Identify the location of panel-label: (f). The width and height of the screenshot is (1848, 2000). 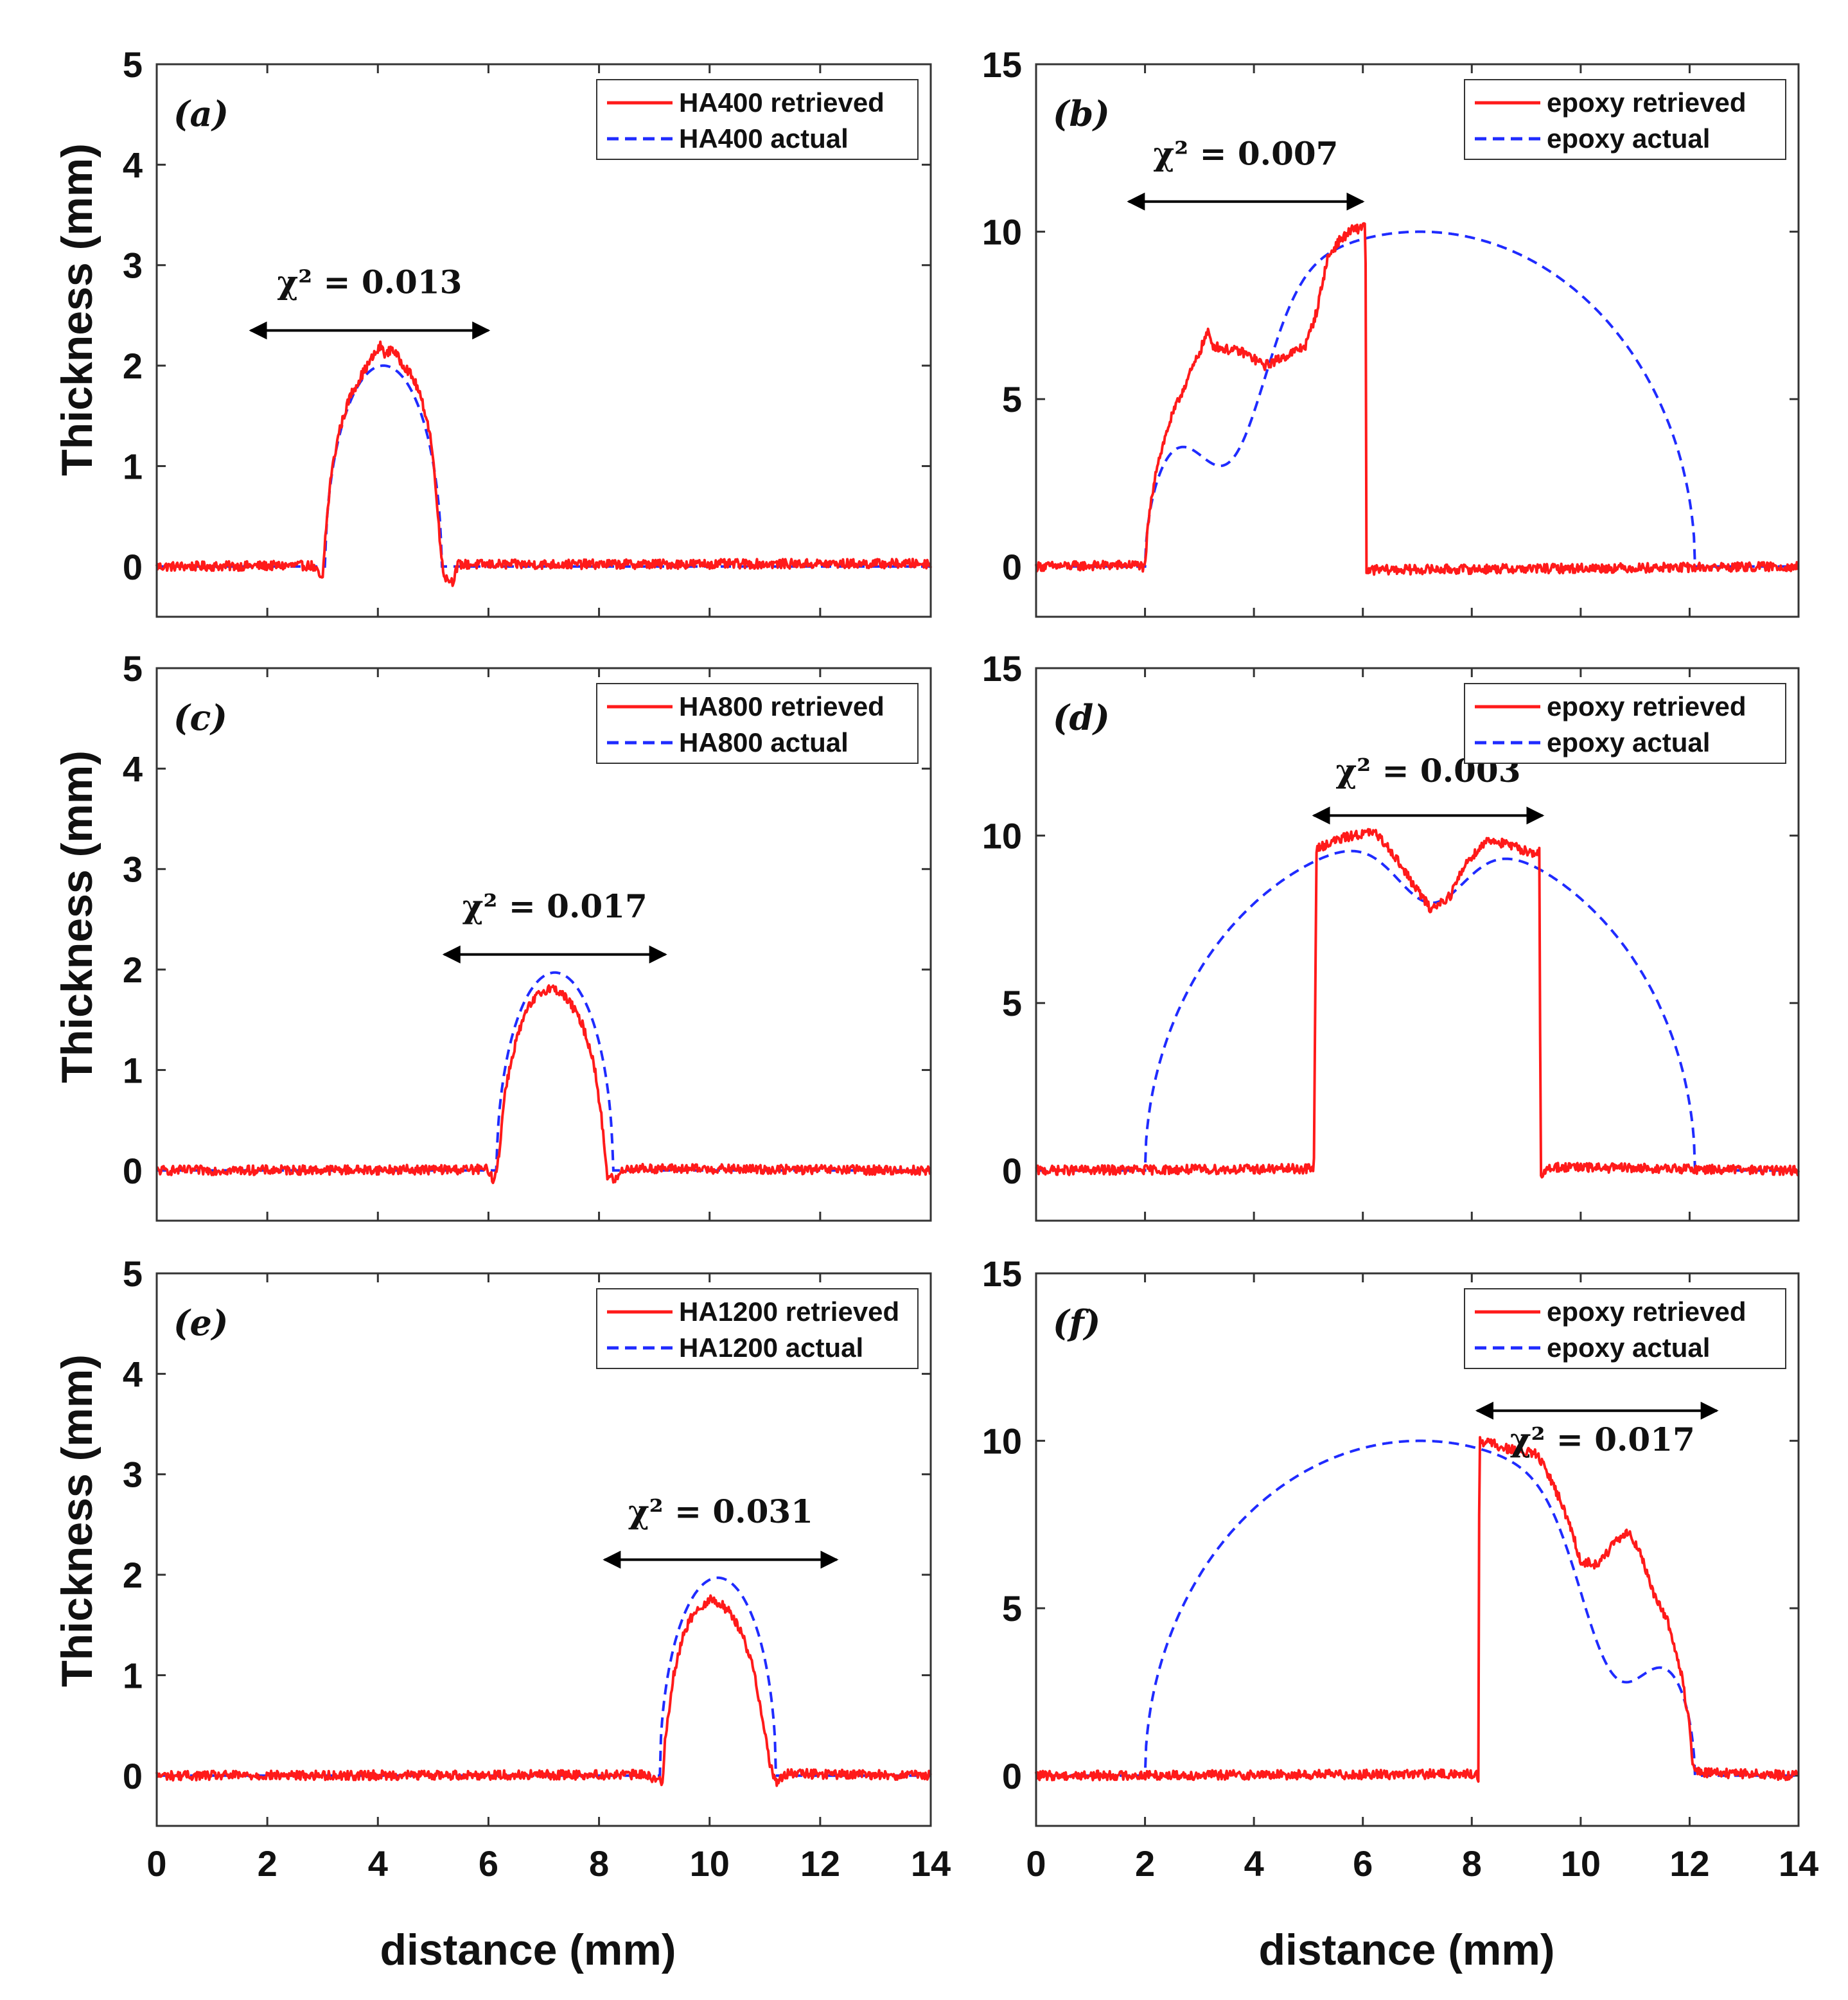
(1076, 1322).